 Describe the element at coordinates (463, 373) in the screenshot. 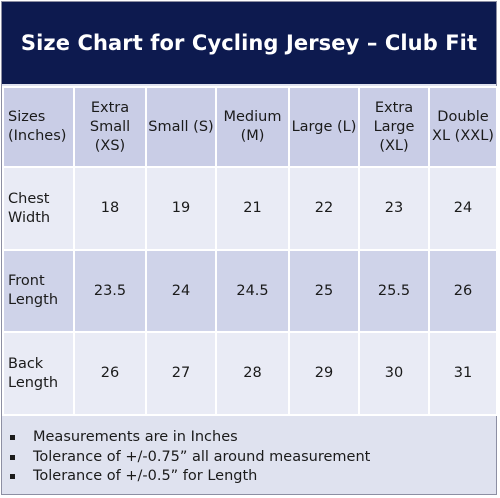

I see `table-cell: 31` at that location.